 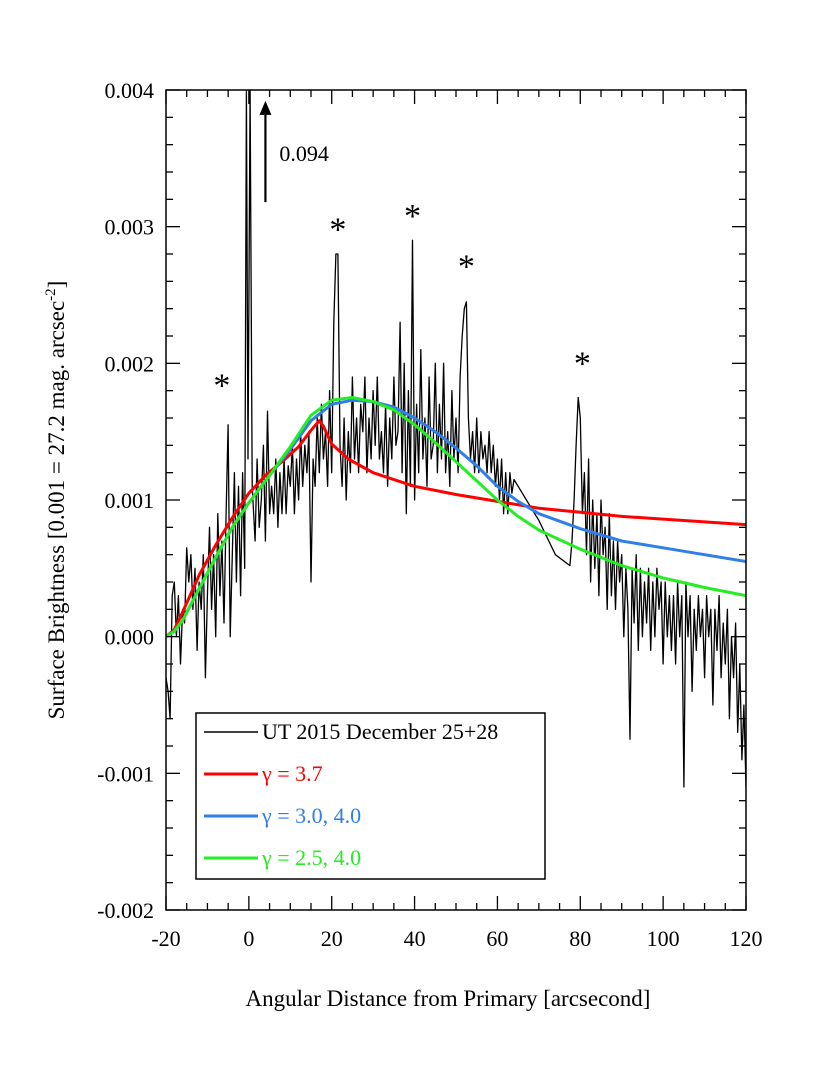 I want to click on y-tick-label: -0.001, so click(x=125, y=773).